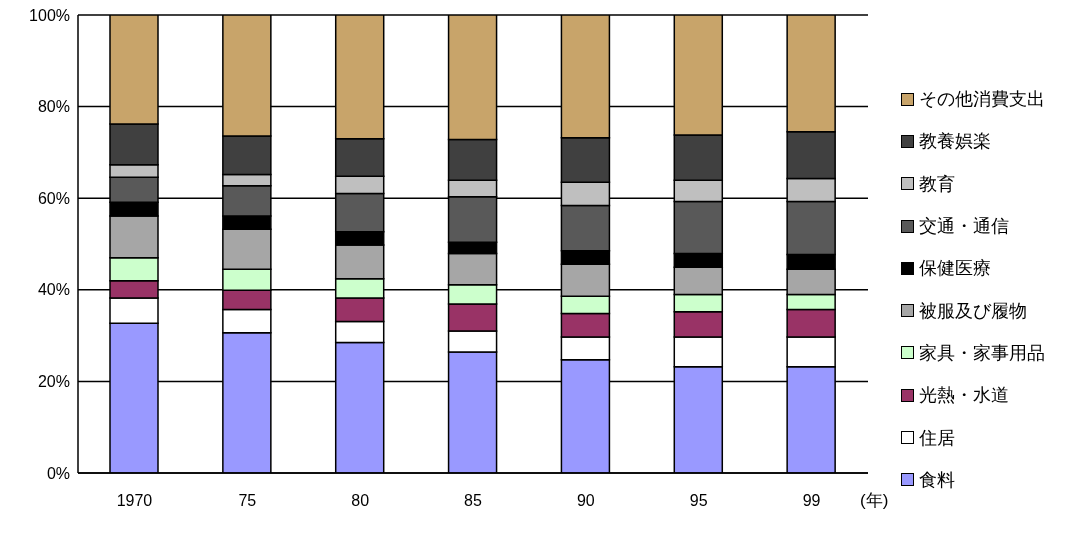  Describe the element at coordinates (360, 501) in the screenshot. I see `x-tick-label: 80` at that location.